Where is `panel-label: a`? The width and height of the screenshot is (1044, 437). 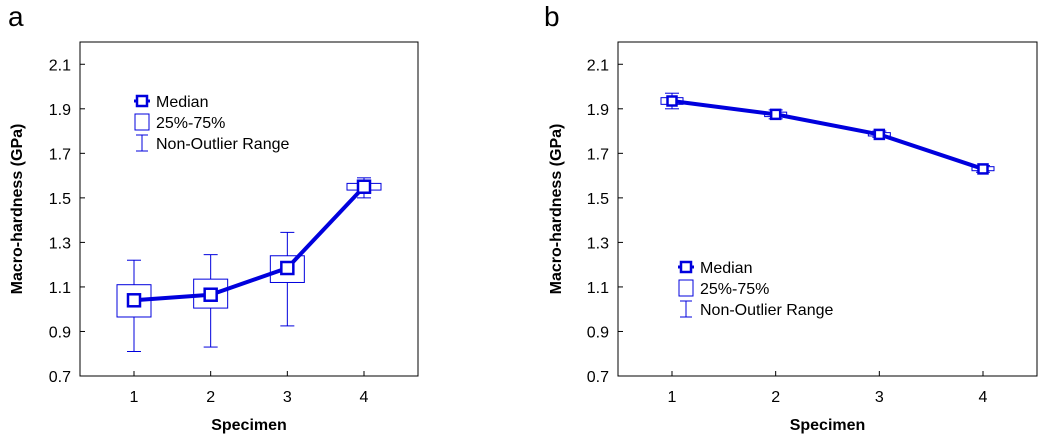
panel-label: a is located at coordinates (16, 16).